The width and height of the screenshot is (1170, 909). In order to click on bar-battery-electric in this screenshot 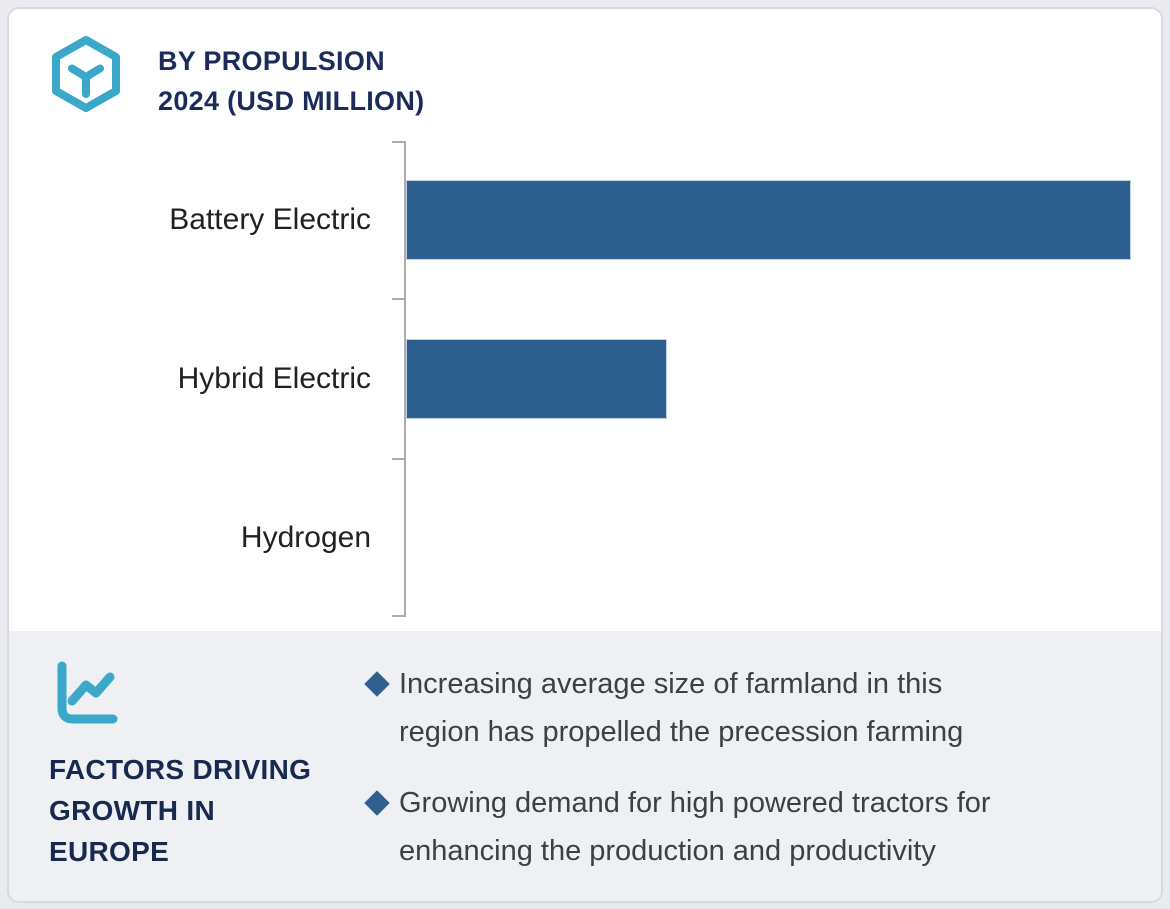, I will do `click(768, 220)`.